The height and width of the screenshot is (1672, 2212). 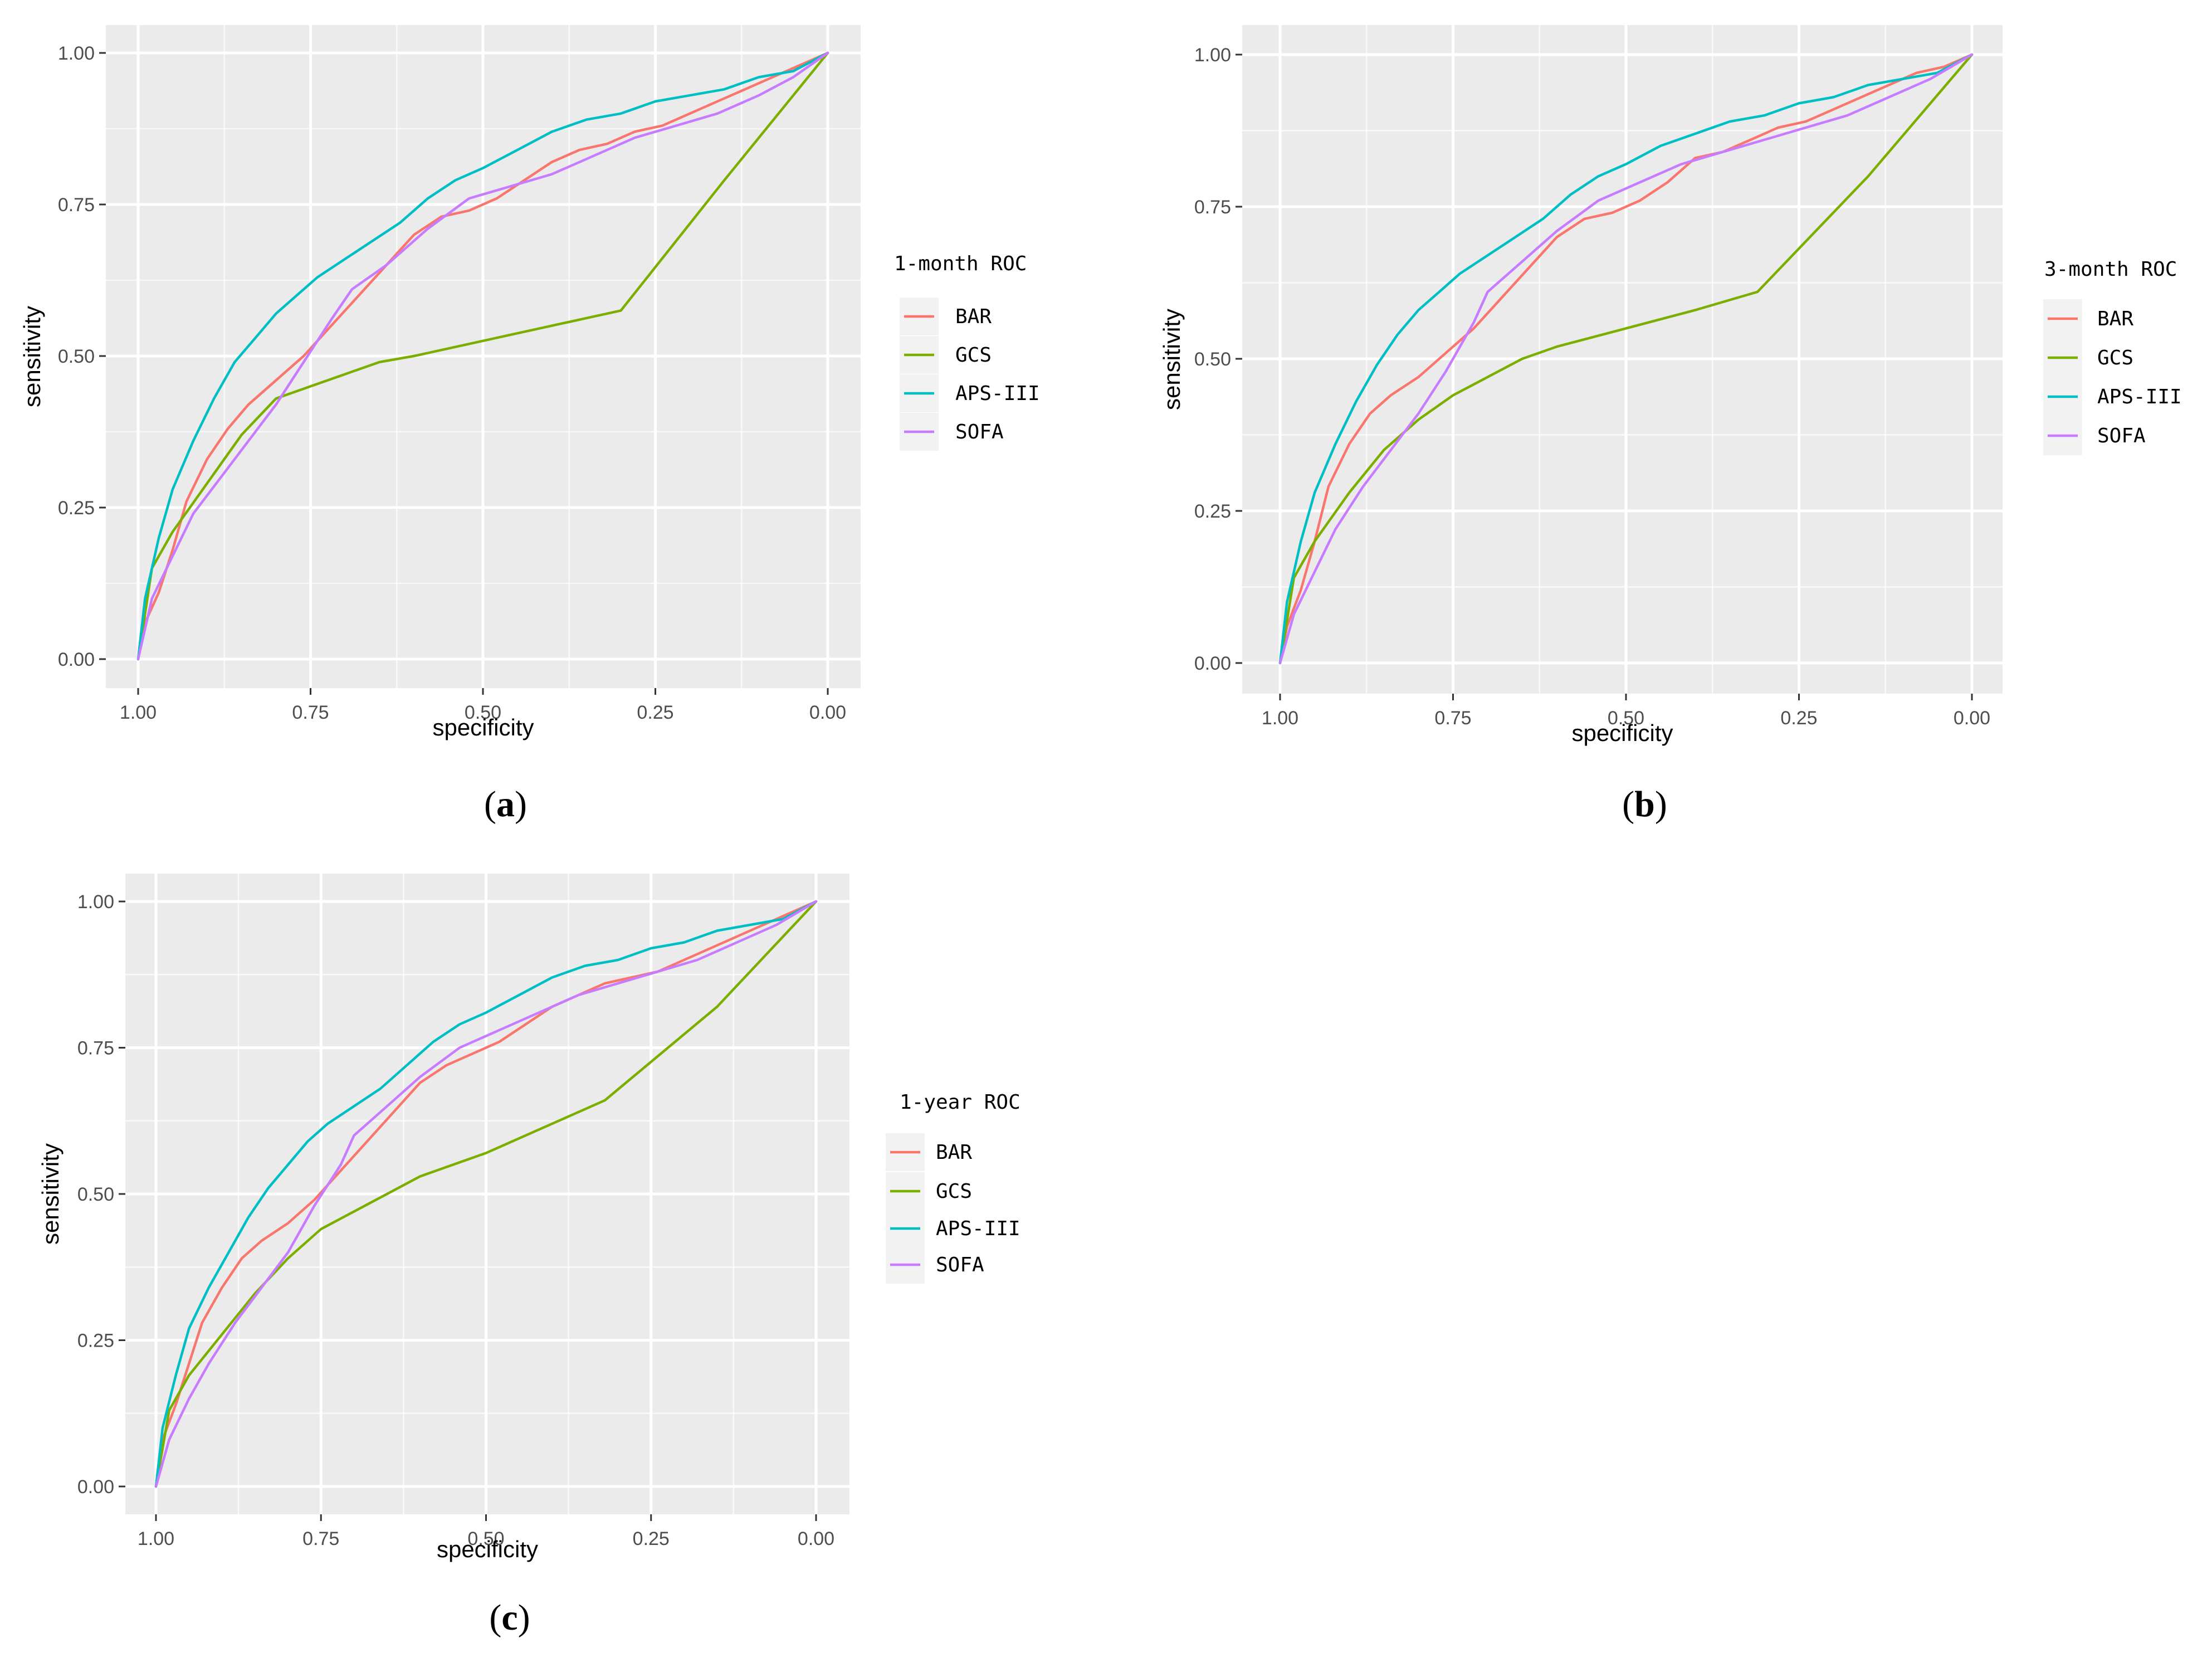 What do you see at coordinates (960, 263) in the screenshot?
I see `legend-title: 1-month ROC` at bounding box center [960, 263].